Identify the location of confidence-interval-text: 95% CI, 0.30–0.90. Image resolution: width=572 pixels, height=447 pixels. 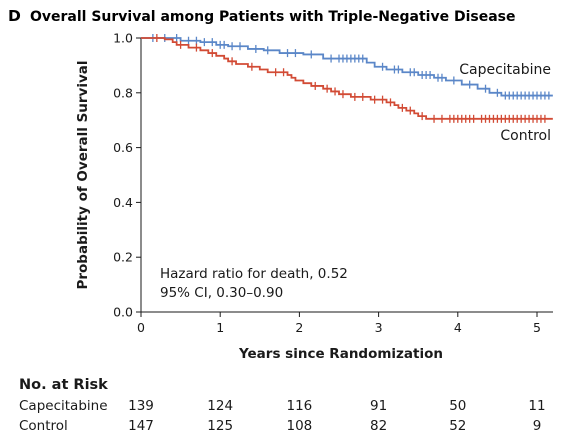
(221, 293).